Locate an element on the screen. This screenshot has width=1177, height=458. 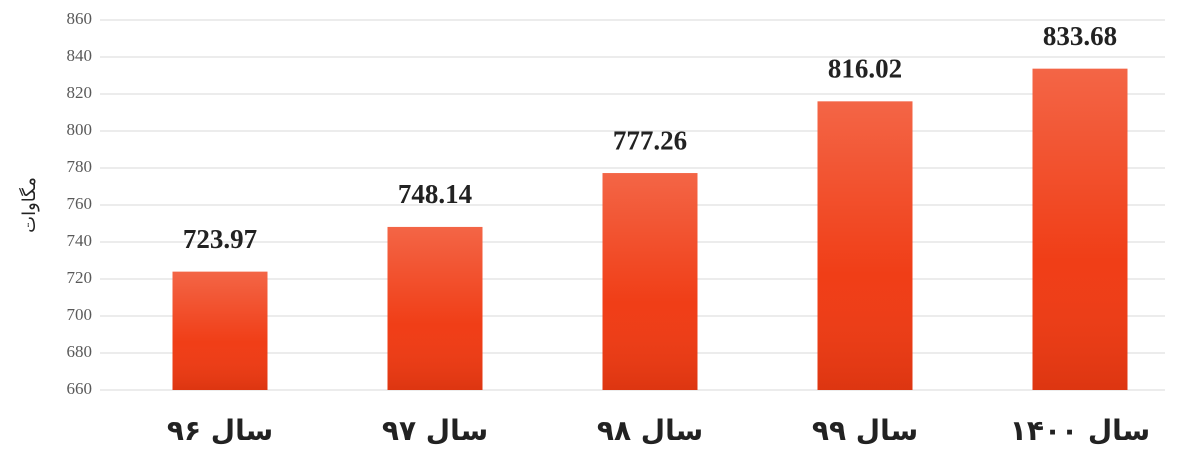
y-axis-title: مگاوات is located at coordinates (29, 205).